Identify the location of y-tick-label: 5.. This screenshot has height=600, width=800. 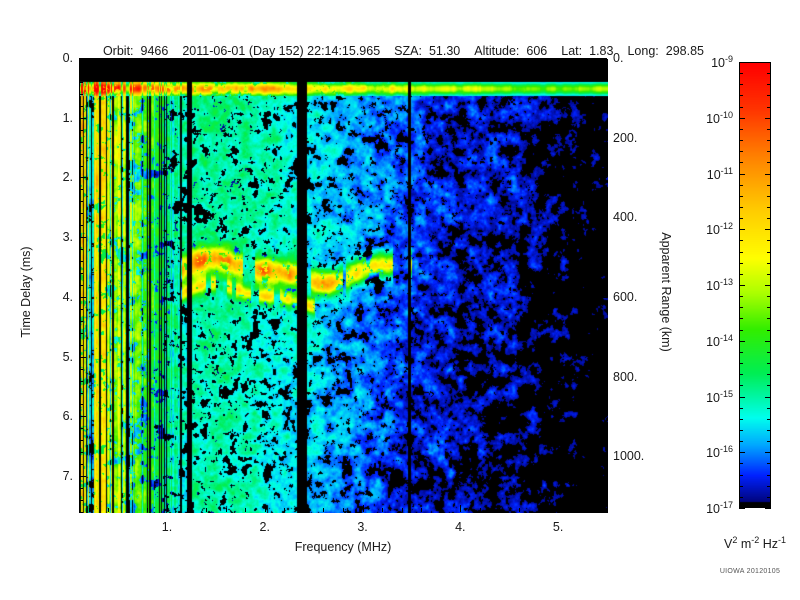
(67, 356).